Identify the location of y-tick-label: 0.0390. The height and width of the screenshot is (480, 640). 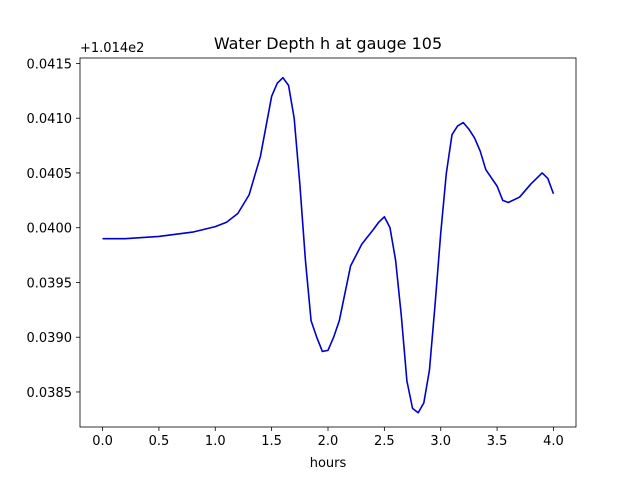
(50, 338).